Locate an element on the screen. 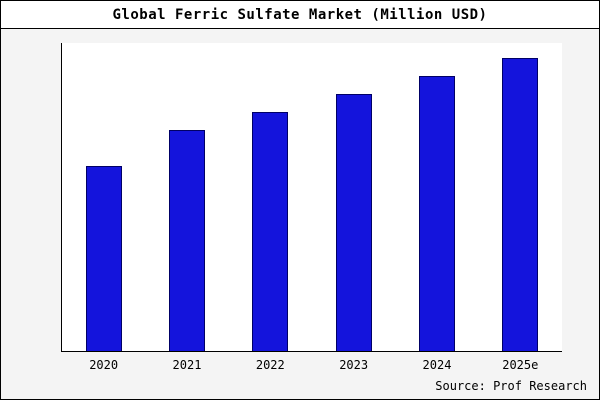 The width and height of the screenshot is (600, 400). bar-group-2024: 2024 is located at coordinates (437, 207).